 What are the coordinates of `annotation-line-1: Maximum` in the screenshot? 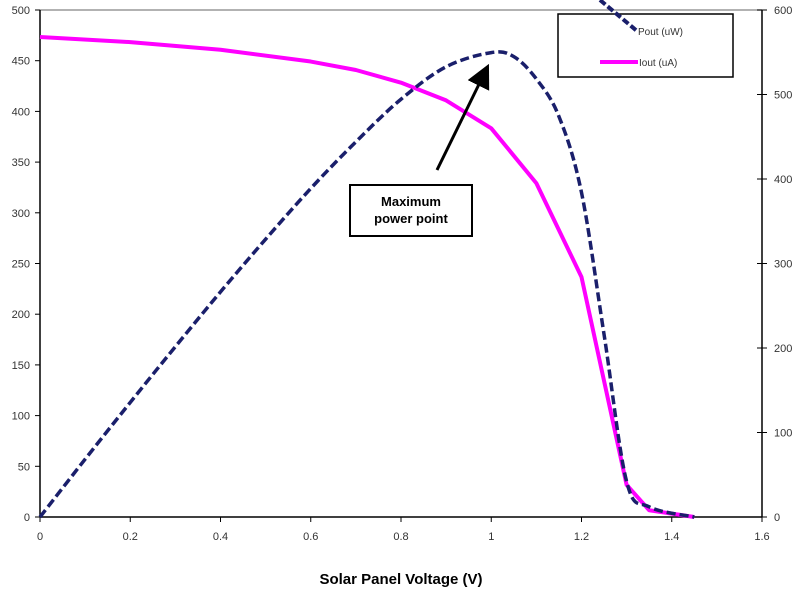 It's located at (411, 201).